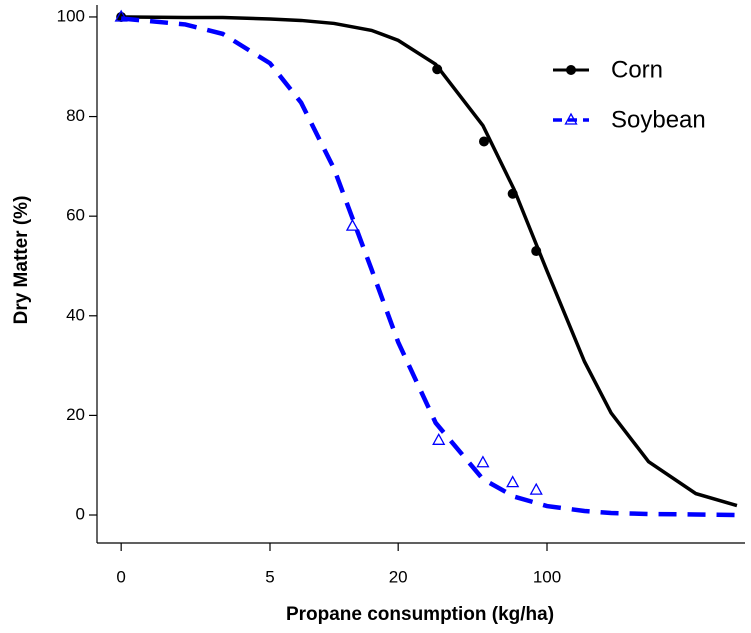 The width and height of the screenshot is (751, 633). What do you see at coordinates (420, 614) in the screenshot?
I see `x-axis-title: Propane consumption (kg/ha)` at bounding box center [420, 614].